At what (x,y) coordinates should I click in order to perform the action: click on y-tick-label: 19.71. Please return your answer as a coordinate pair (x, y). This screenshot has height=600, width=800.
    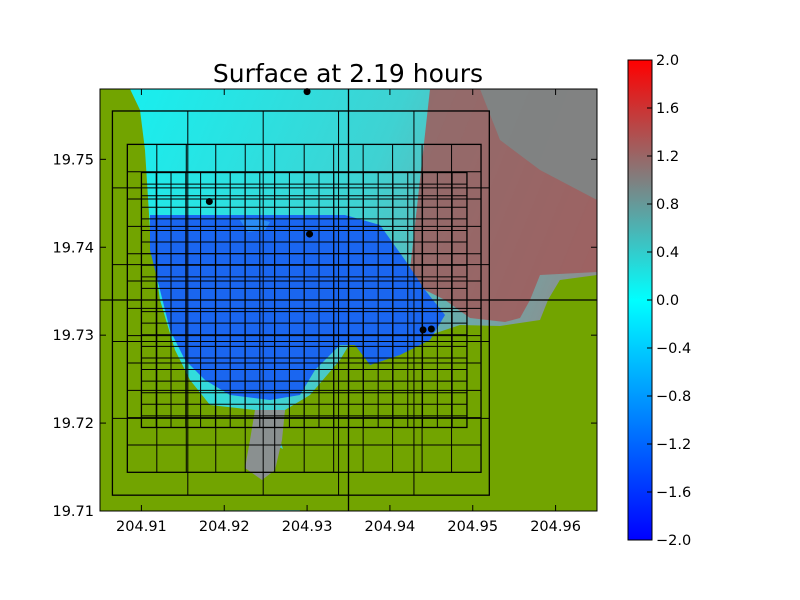
    Looking at the image, I should click on (73, 512).